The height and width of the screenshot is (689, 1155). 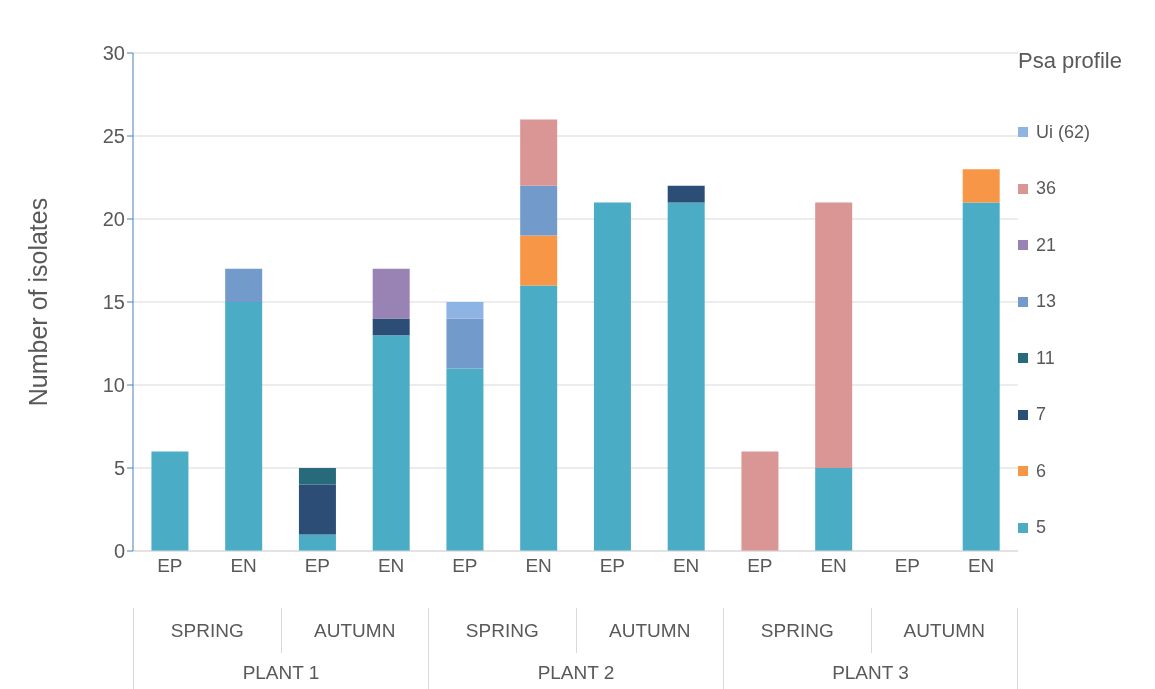 What do you see at coordinates (119, 468) in the screenshot?
I see `y-tick-label: 5` at bounding box center [119, 468].